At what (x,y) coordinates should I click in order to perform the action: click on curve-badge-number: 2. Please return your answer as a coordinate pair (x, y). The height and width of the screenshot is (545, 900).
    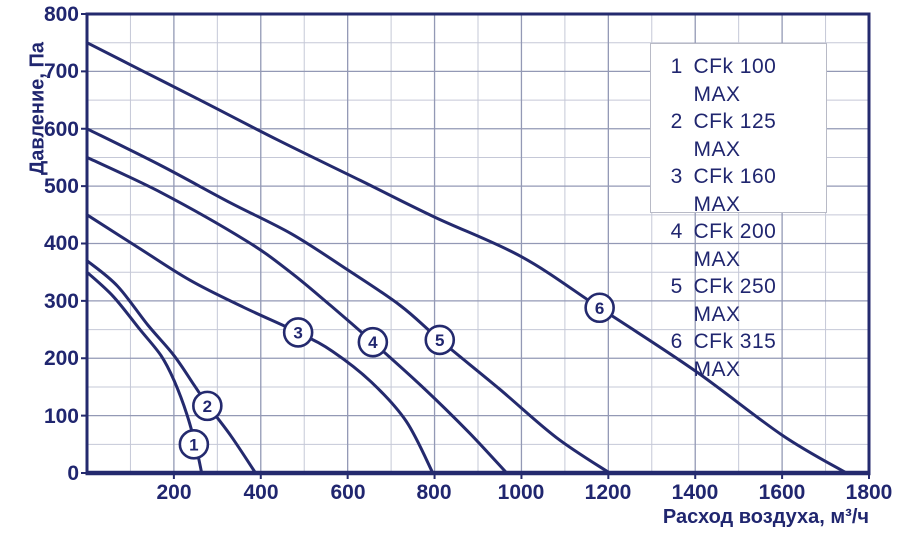
    Looking at the image, I should click on (207, 406).